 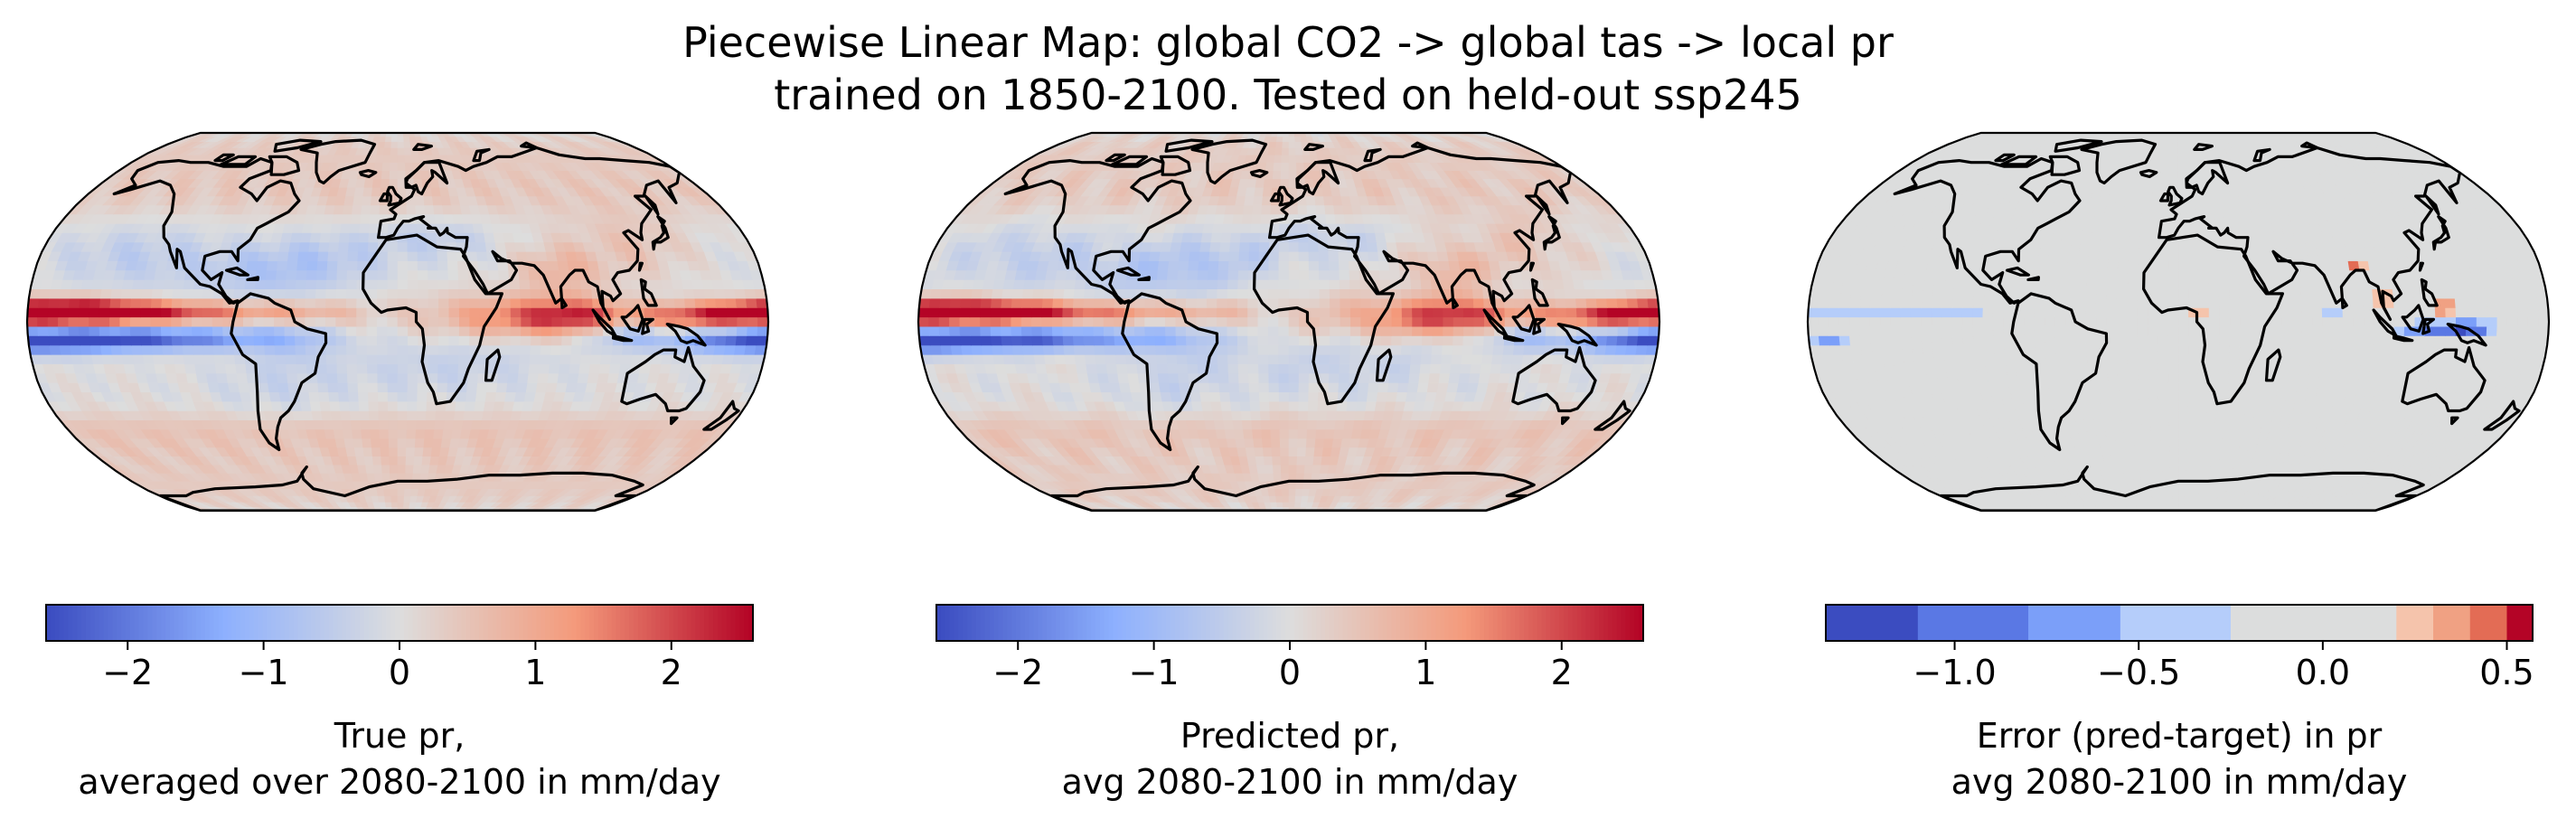 I want to click on colorbar-label-line1: True pr,, so click(x=400, y=736).